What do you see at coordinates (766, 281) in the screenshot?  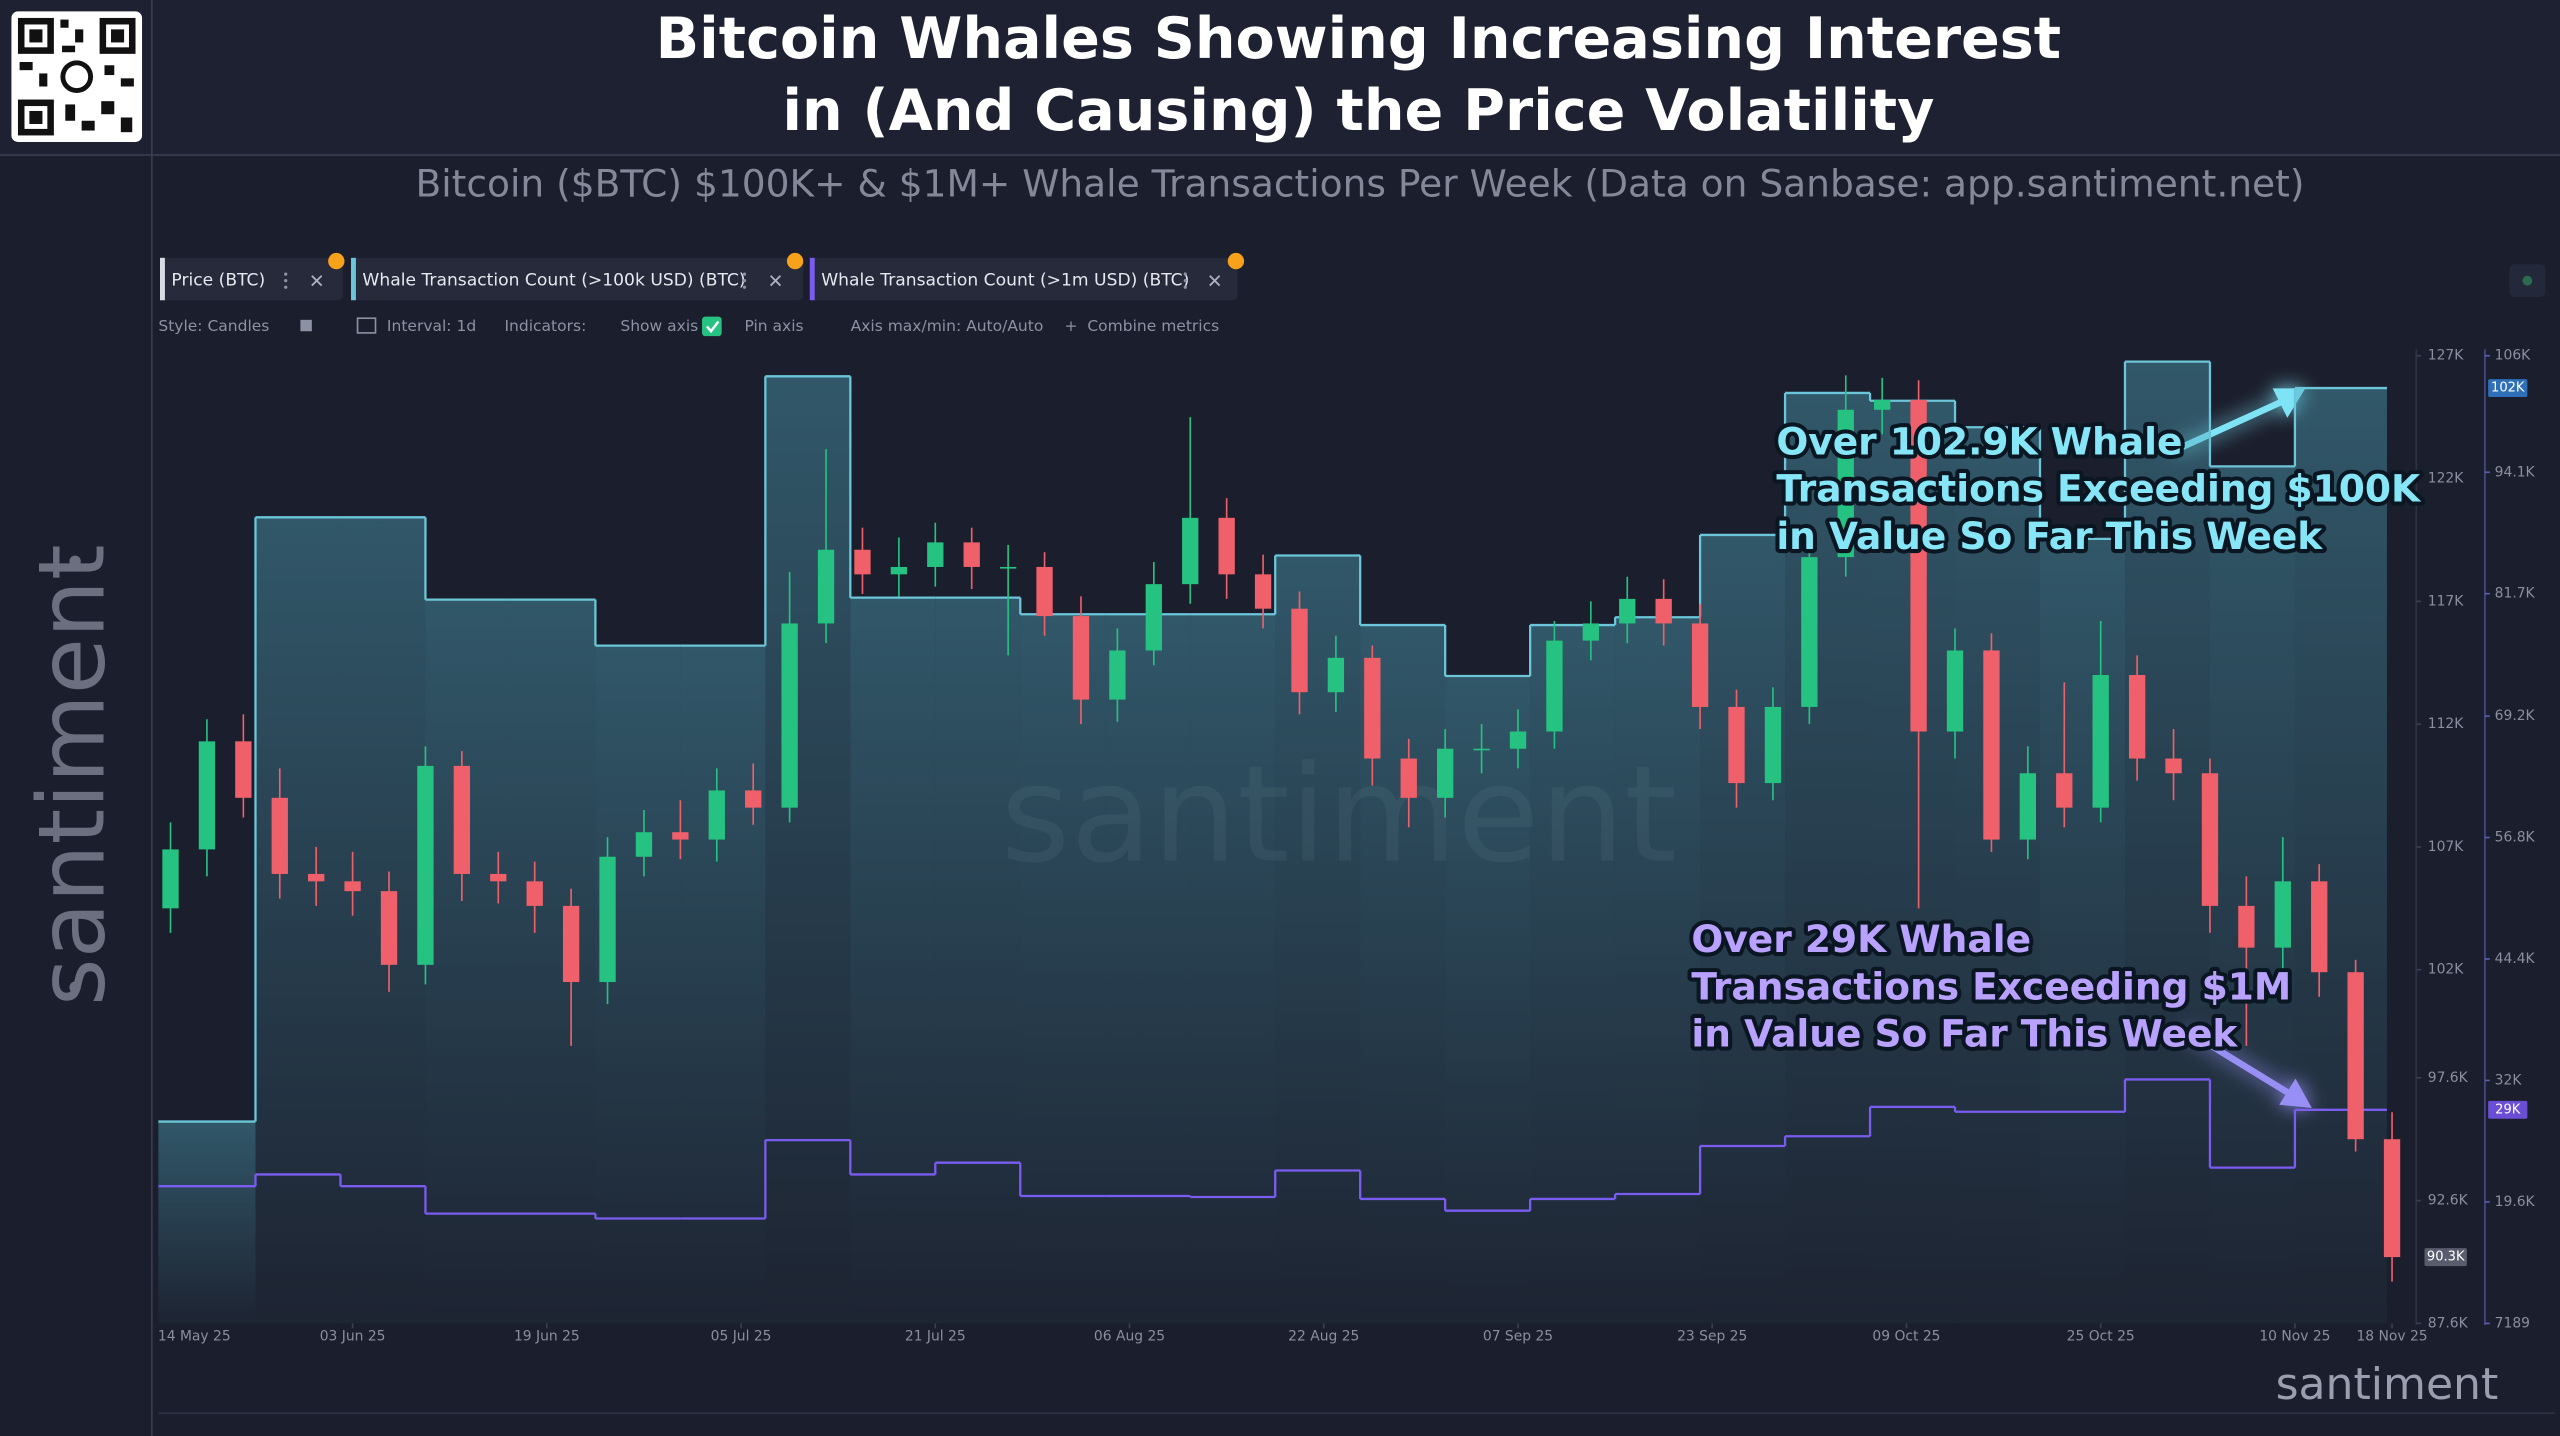 I see `tab-close` at bounding box center [766, 281].